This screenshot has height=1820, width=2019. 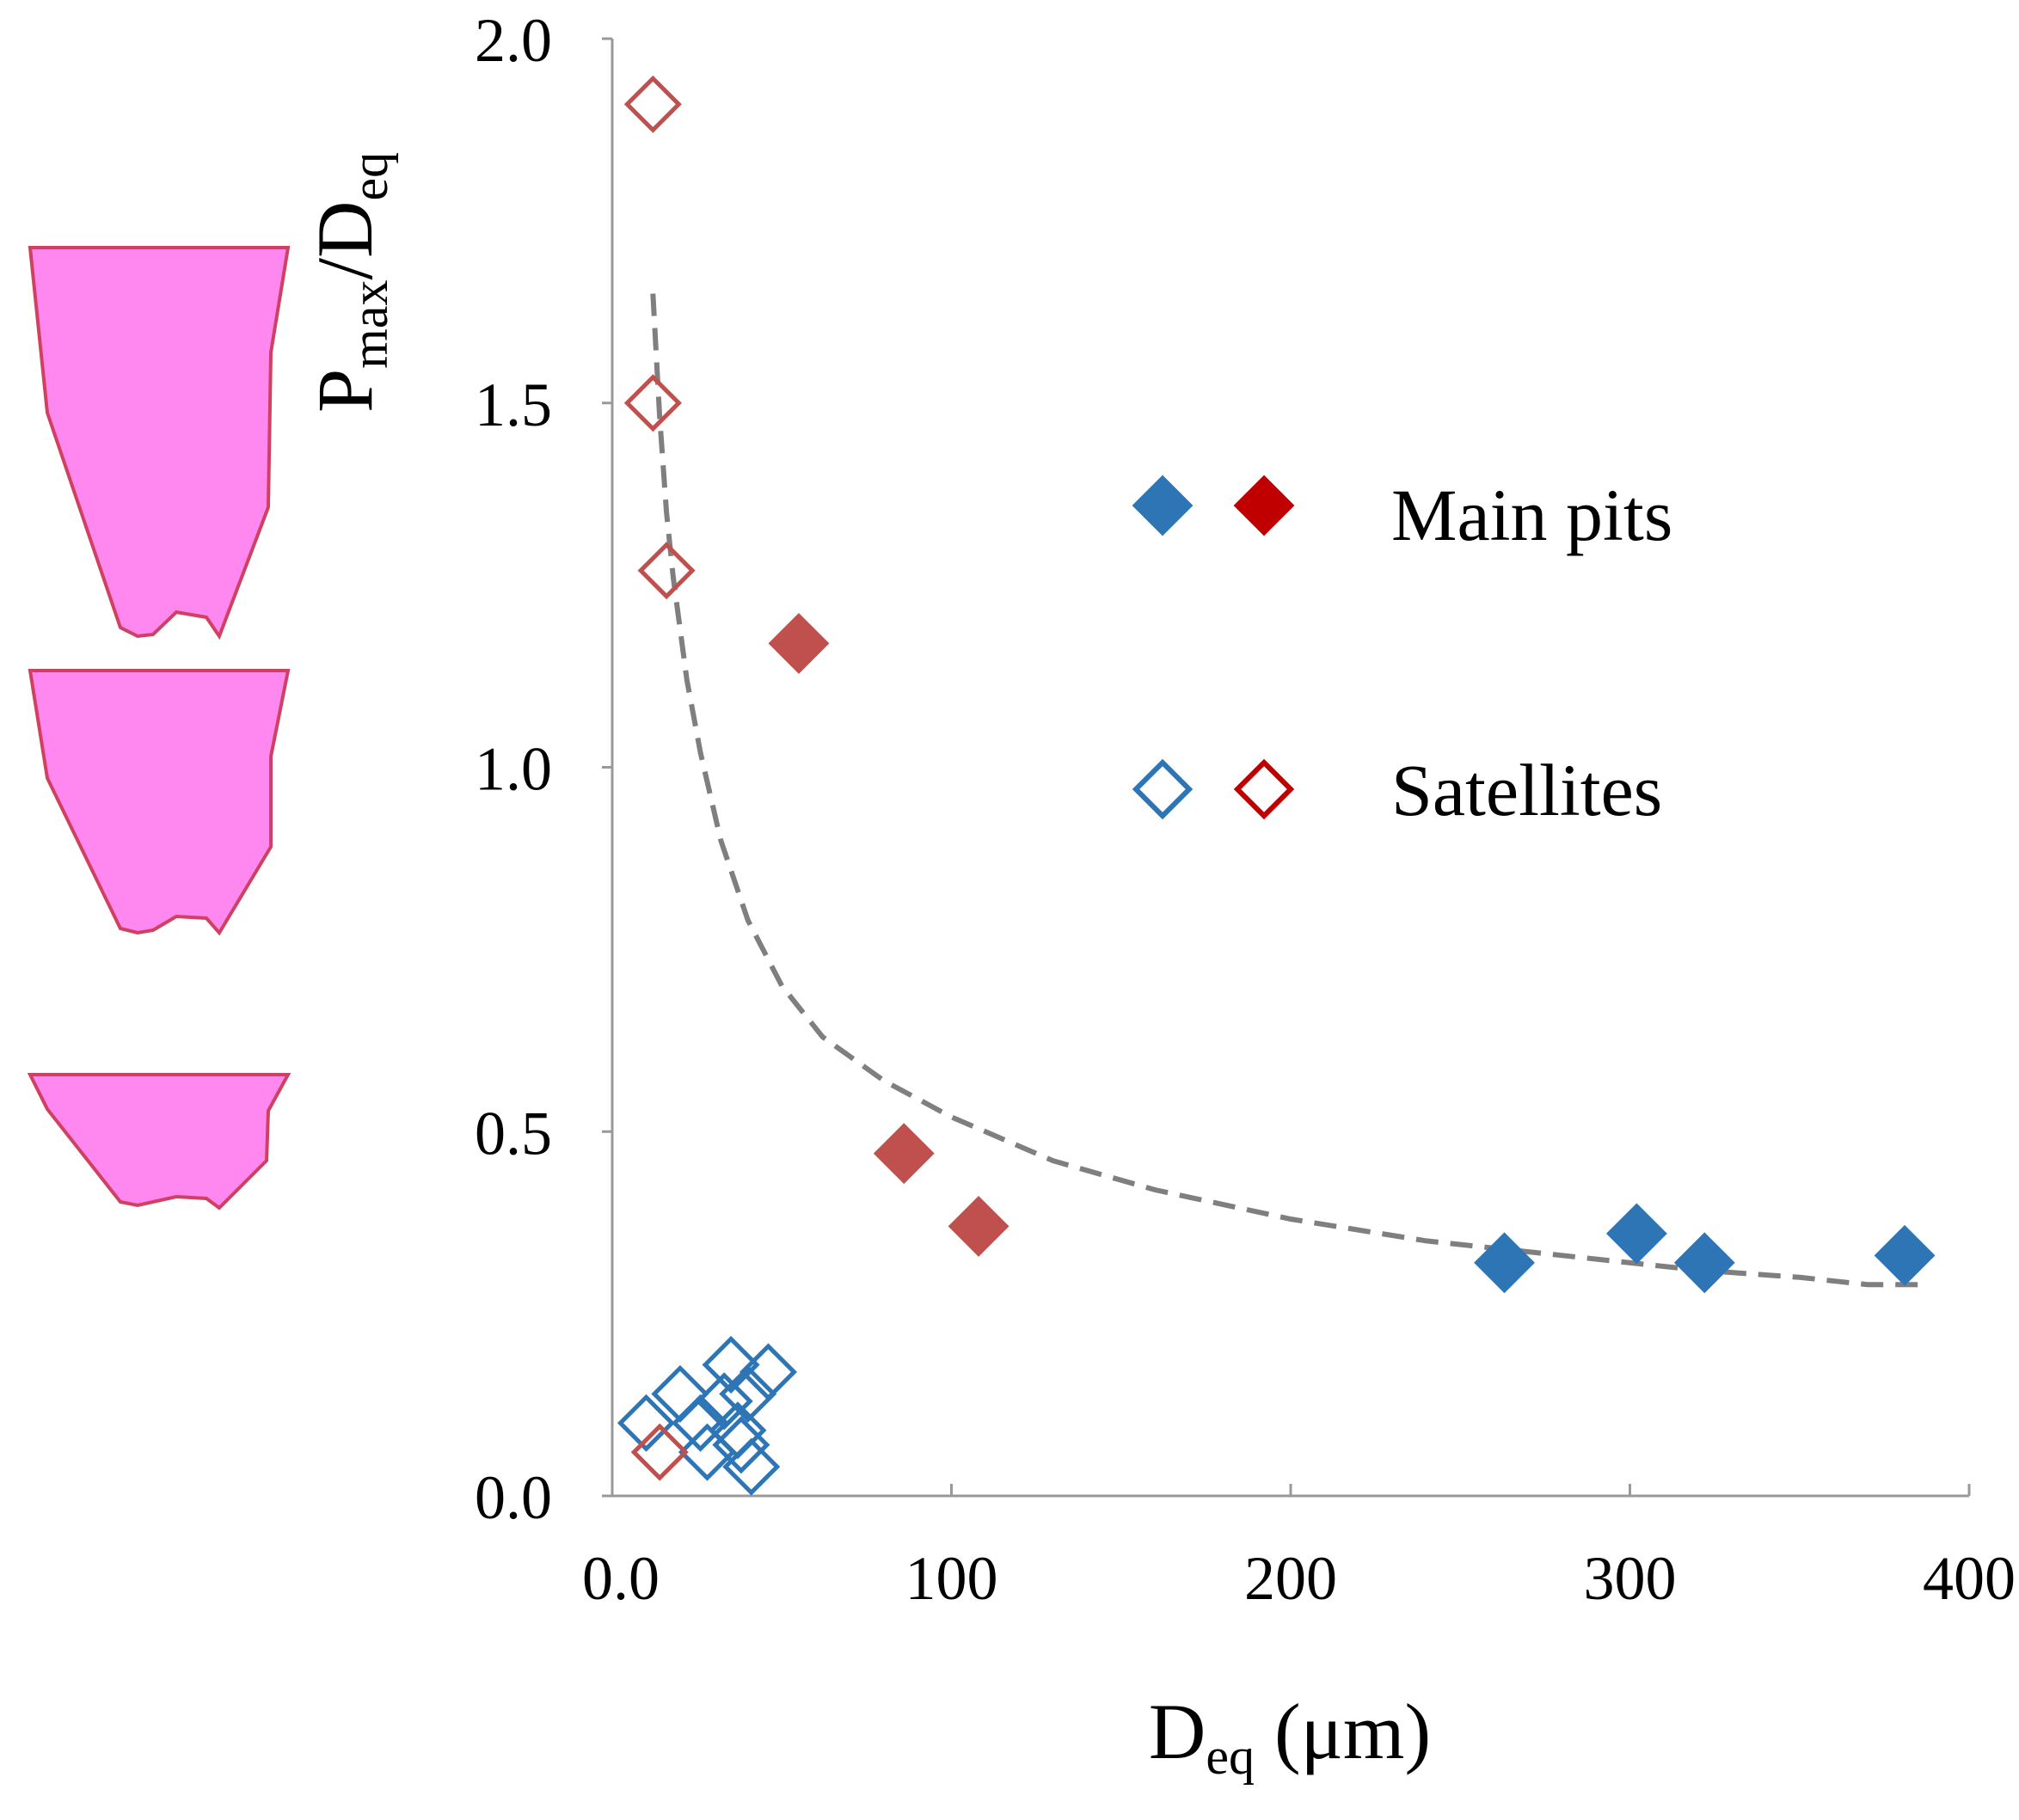 What do you see at coordinates (1178, 1731) in the screenshot?
I see `x-axis-title-d: D` at bounding box center [1178, 1731].